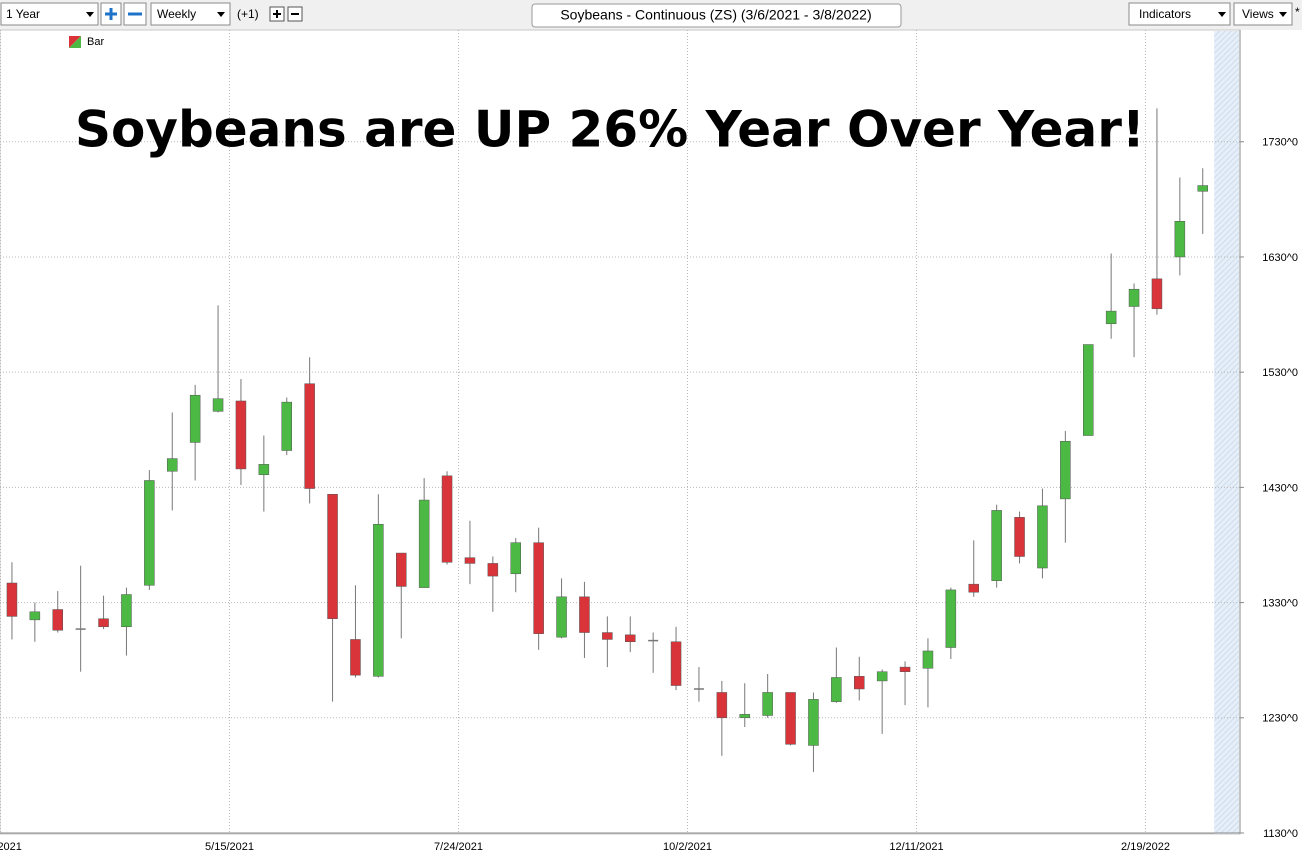 This screenshot has height=867, width=1302. I want to click on y-tick-label: 1530^0, so click(1280, 373).